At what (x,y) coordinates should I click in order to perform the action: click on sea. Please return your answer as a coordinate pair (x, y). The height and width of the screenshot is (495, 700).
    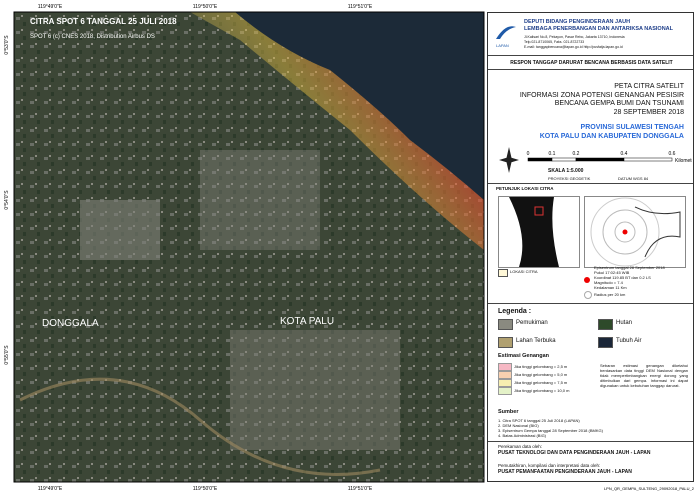
    Looking at the image, I should click on (359, 106).